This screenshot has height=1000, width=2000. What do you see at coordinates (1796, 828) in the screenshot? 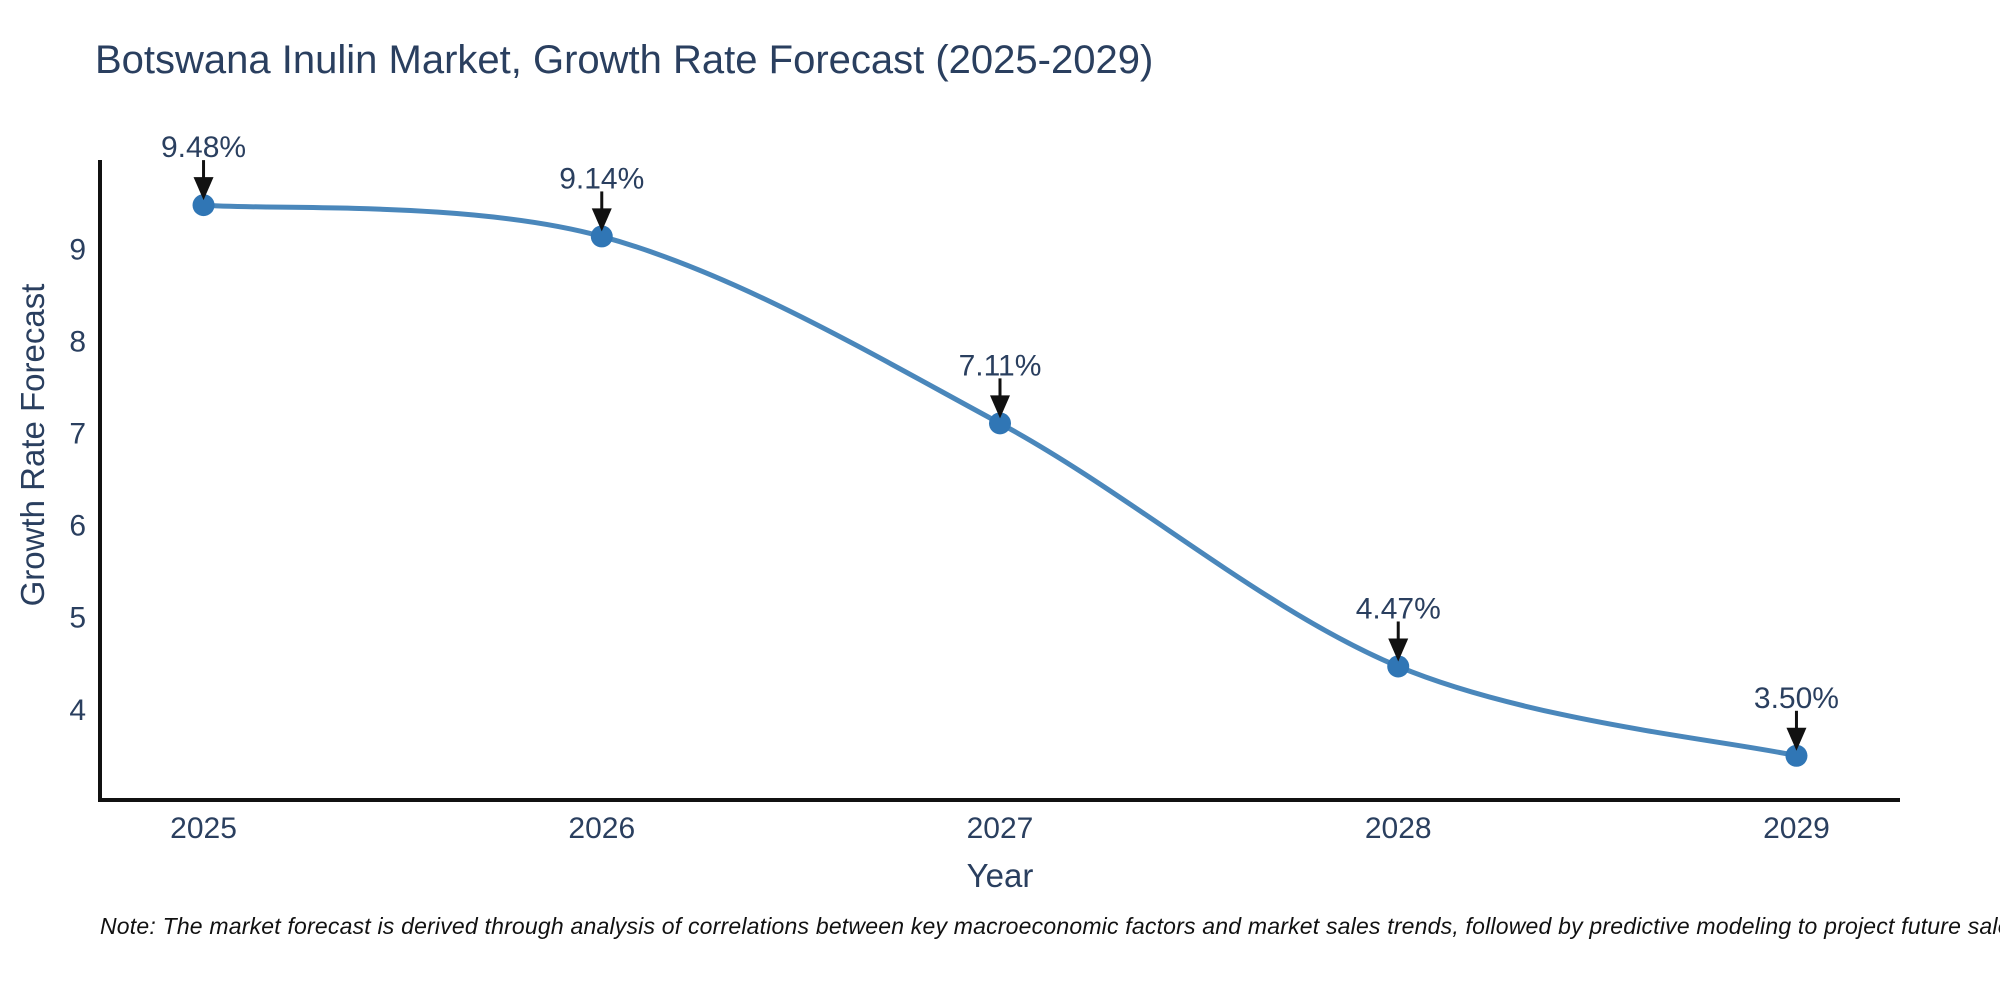
I see `x-tick-label: 2029` at bounding box center [1796, 828].